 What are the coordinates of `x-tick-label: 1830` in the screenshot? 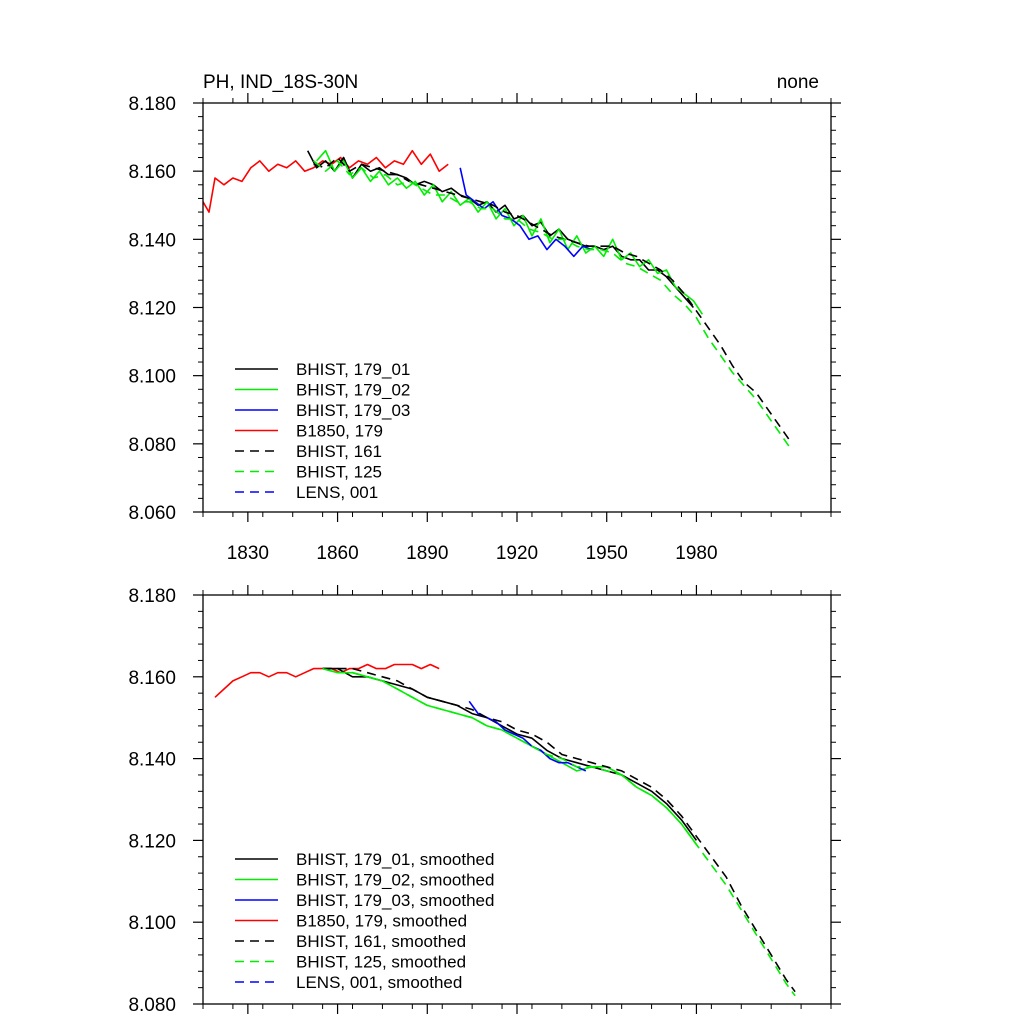 It's located at (248, 553).